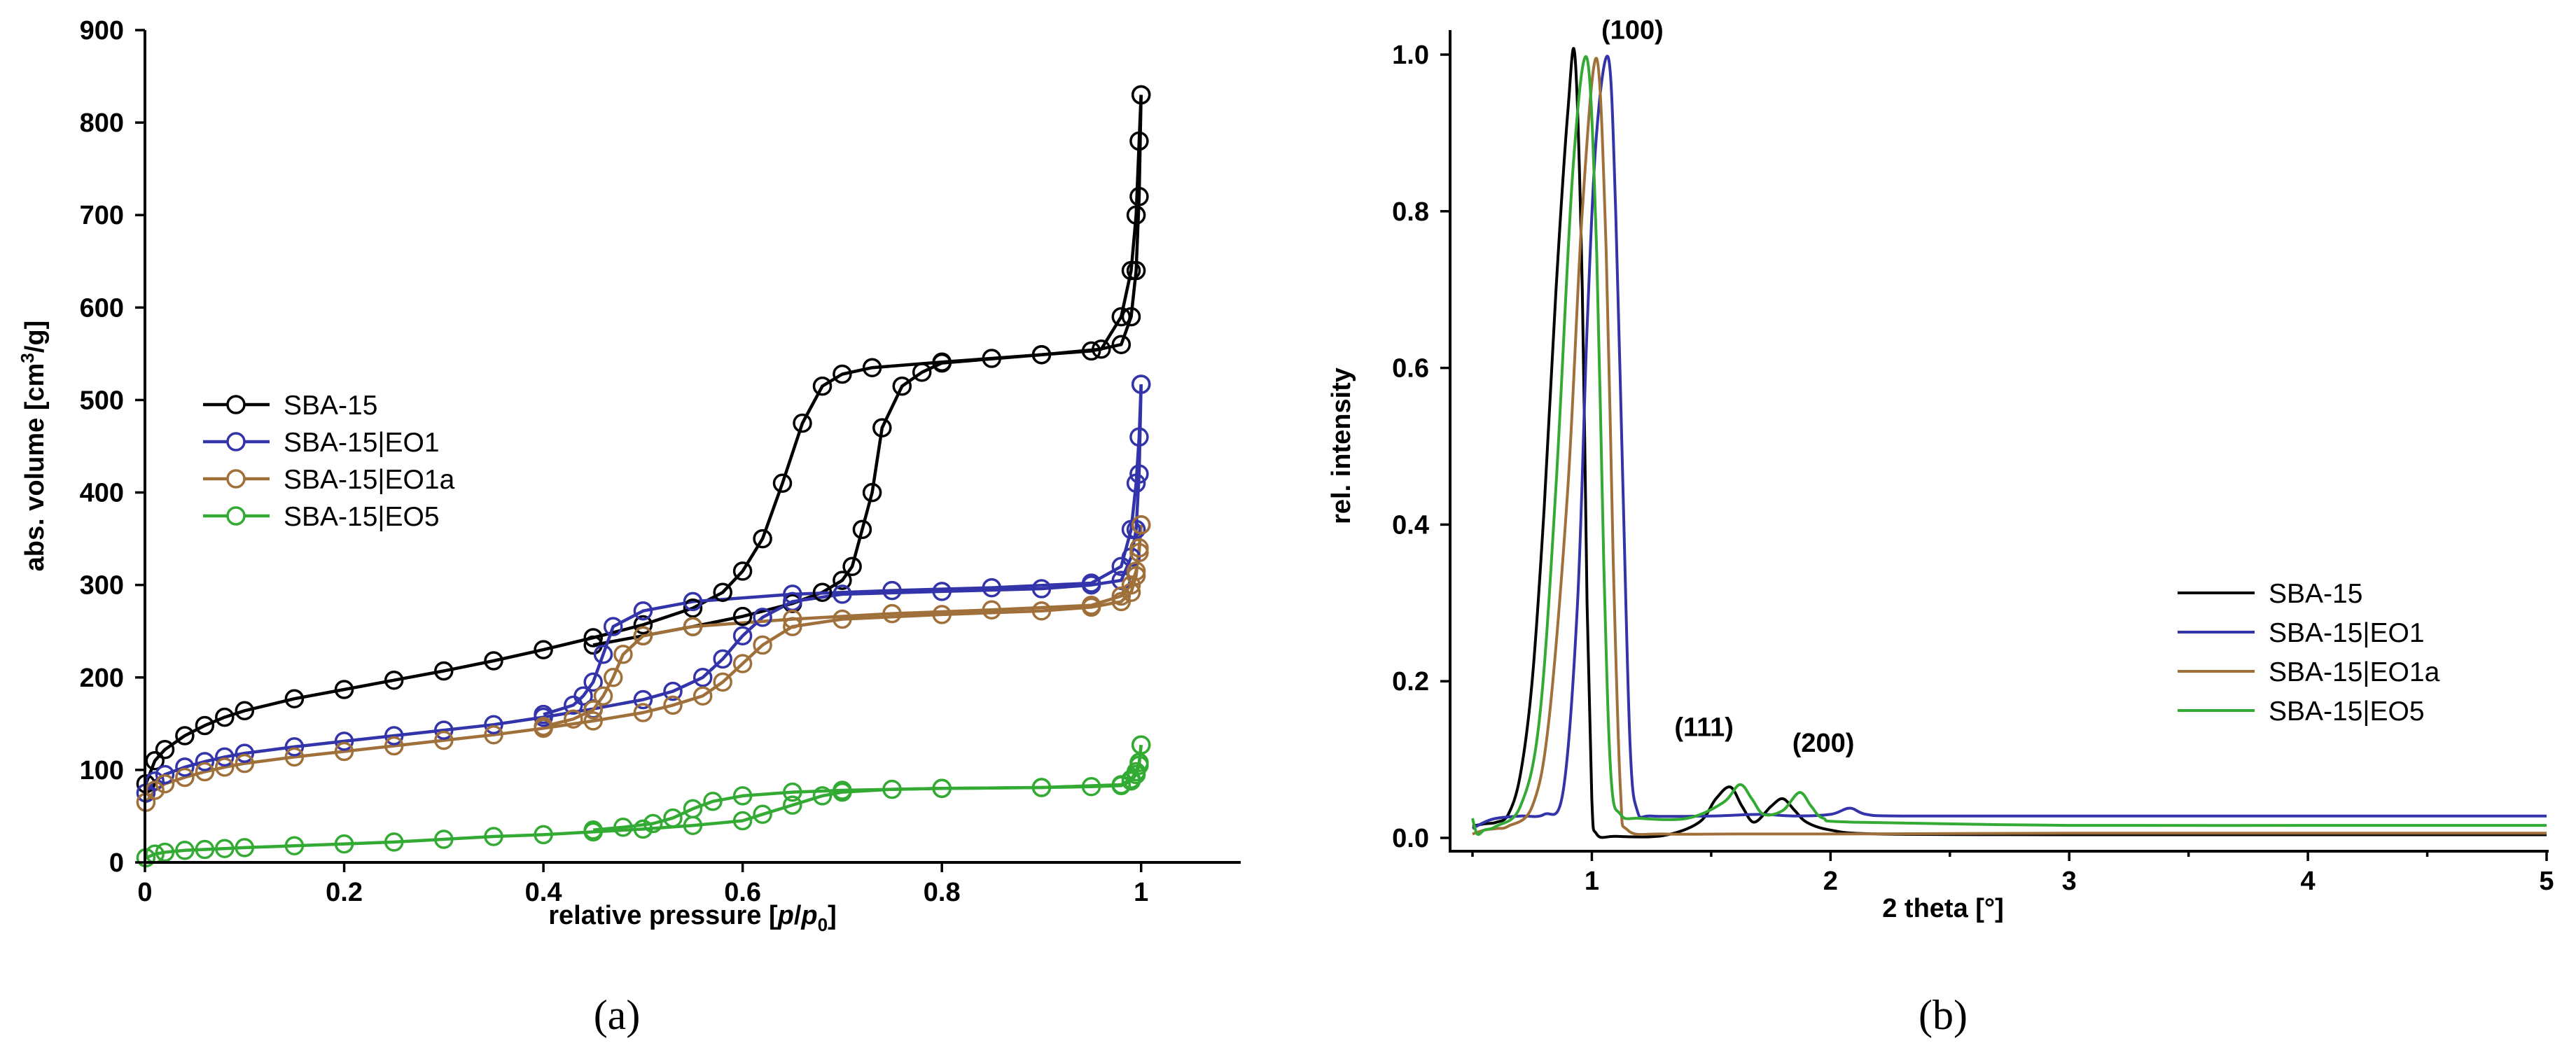 This screenshot has width=2576, height=1057. What do you see at coordinates (330, 406) in the screenshot?
I see `legend-label: SBA-15` at bounding box center [330, 406].